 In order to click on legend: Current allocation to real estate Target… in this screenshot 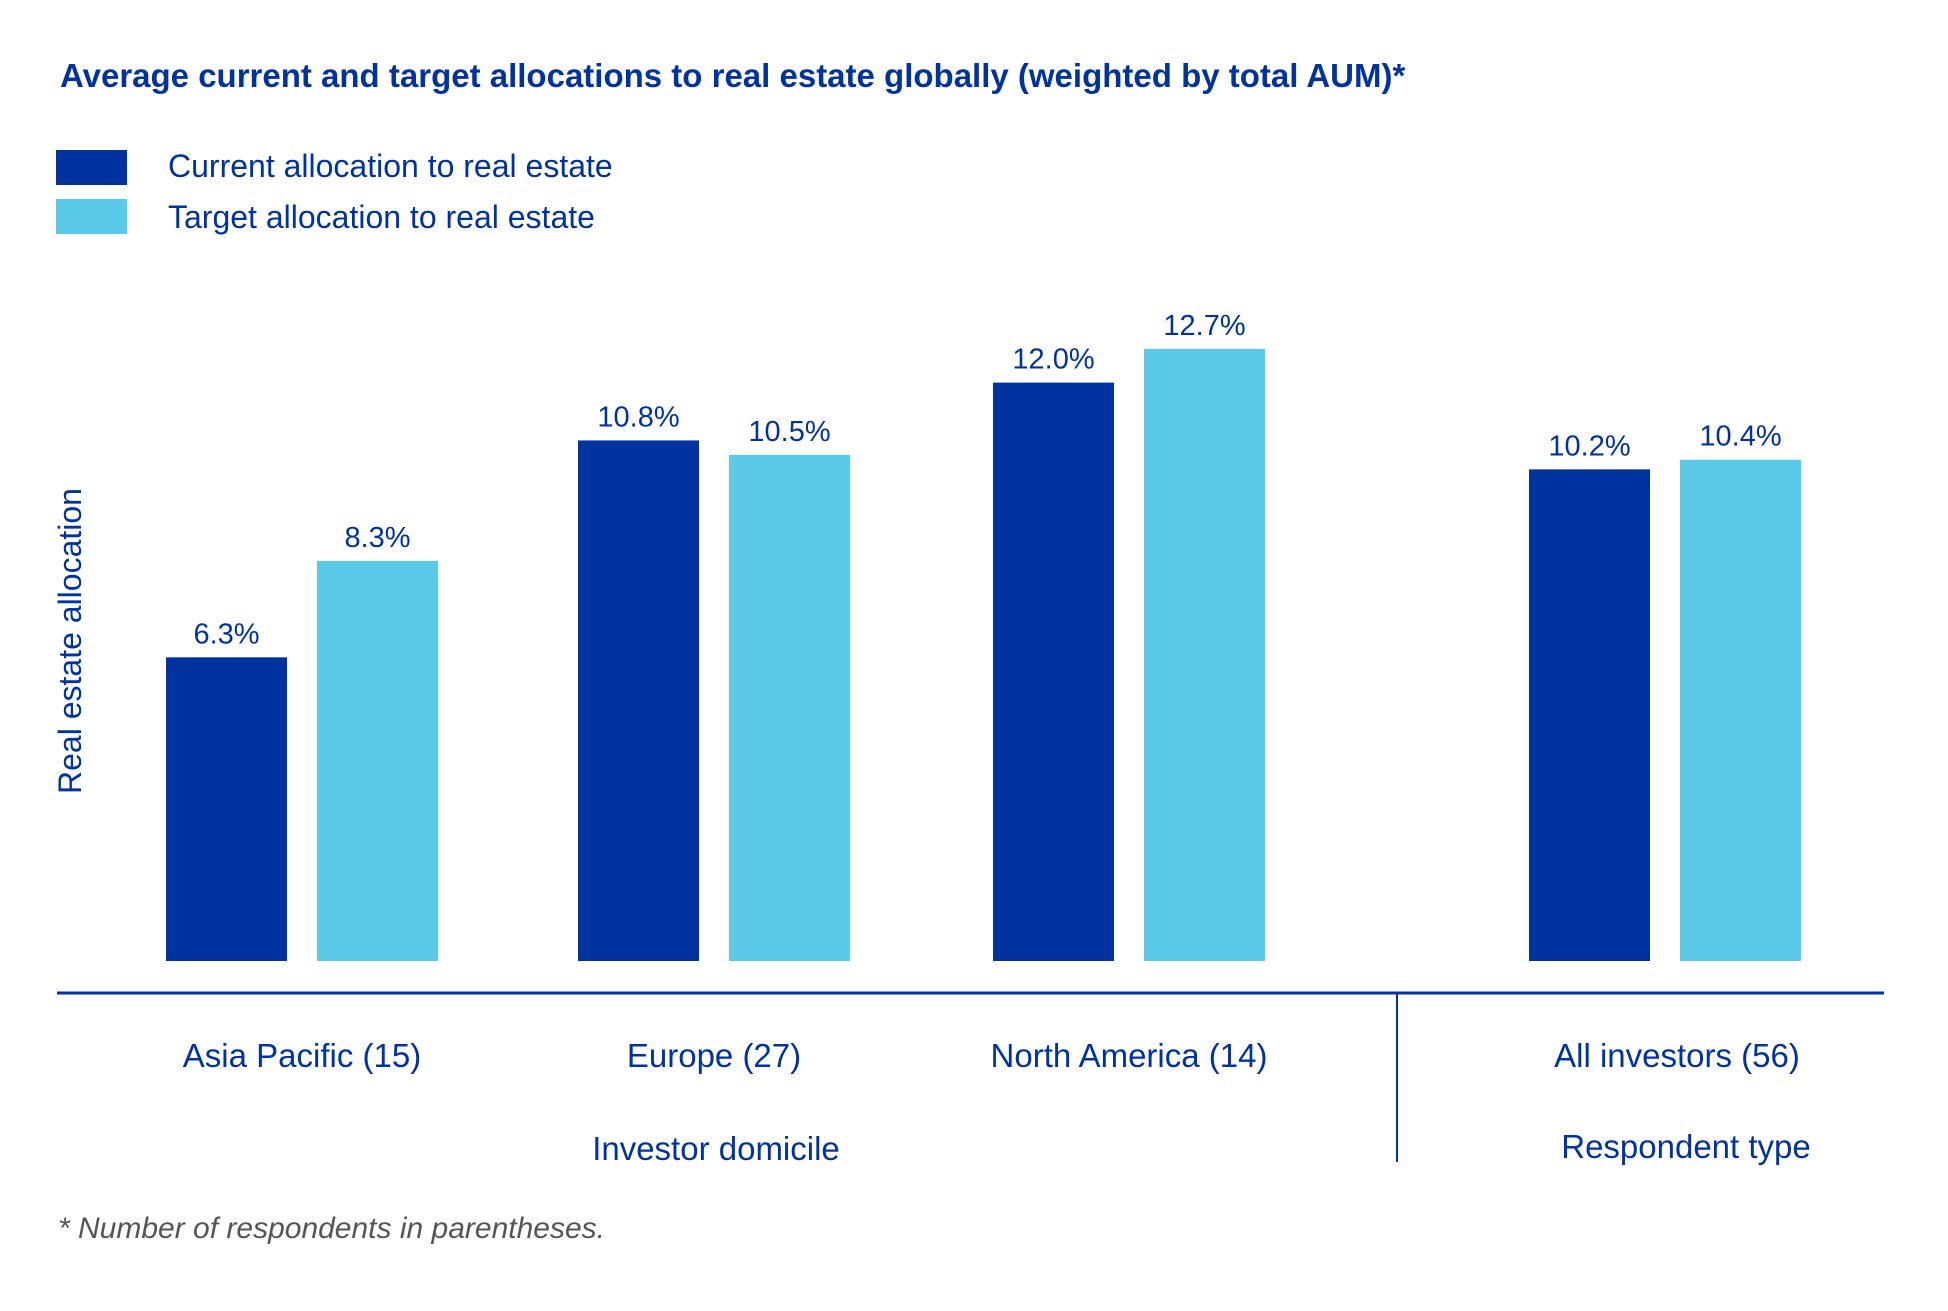, I will do `click(334, 191)`.